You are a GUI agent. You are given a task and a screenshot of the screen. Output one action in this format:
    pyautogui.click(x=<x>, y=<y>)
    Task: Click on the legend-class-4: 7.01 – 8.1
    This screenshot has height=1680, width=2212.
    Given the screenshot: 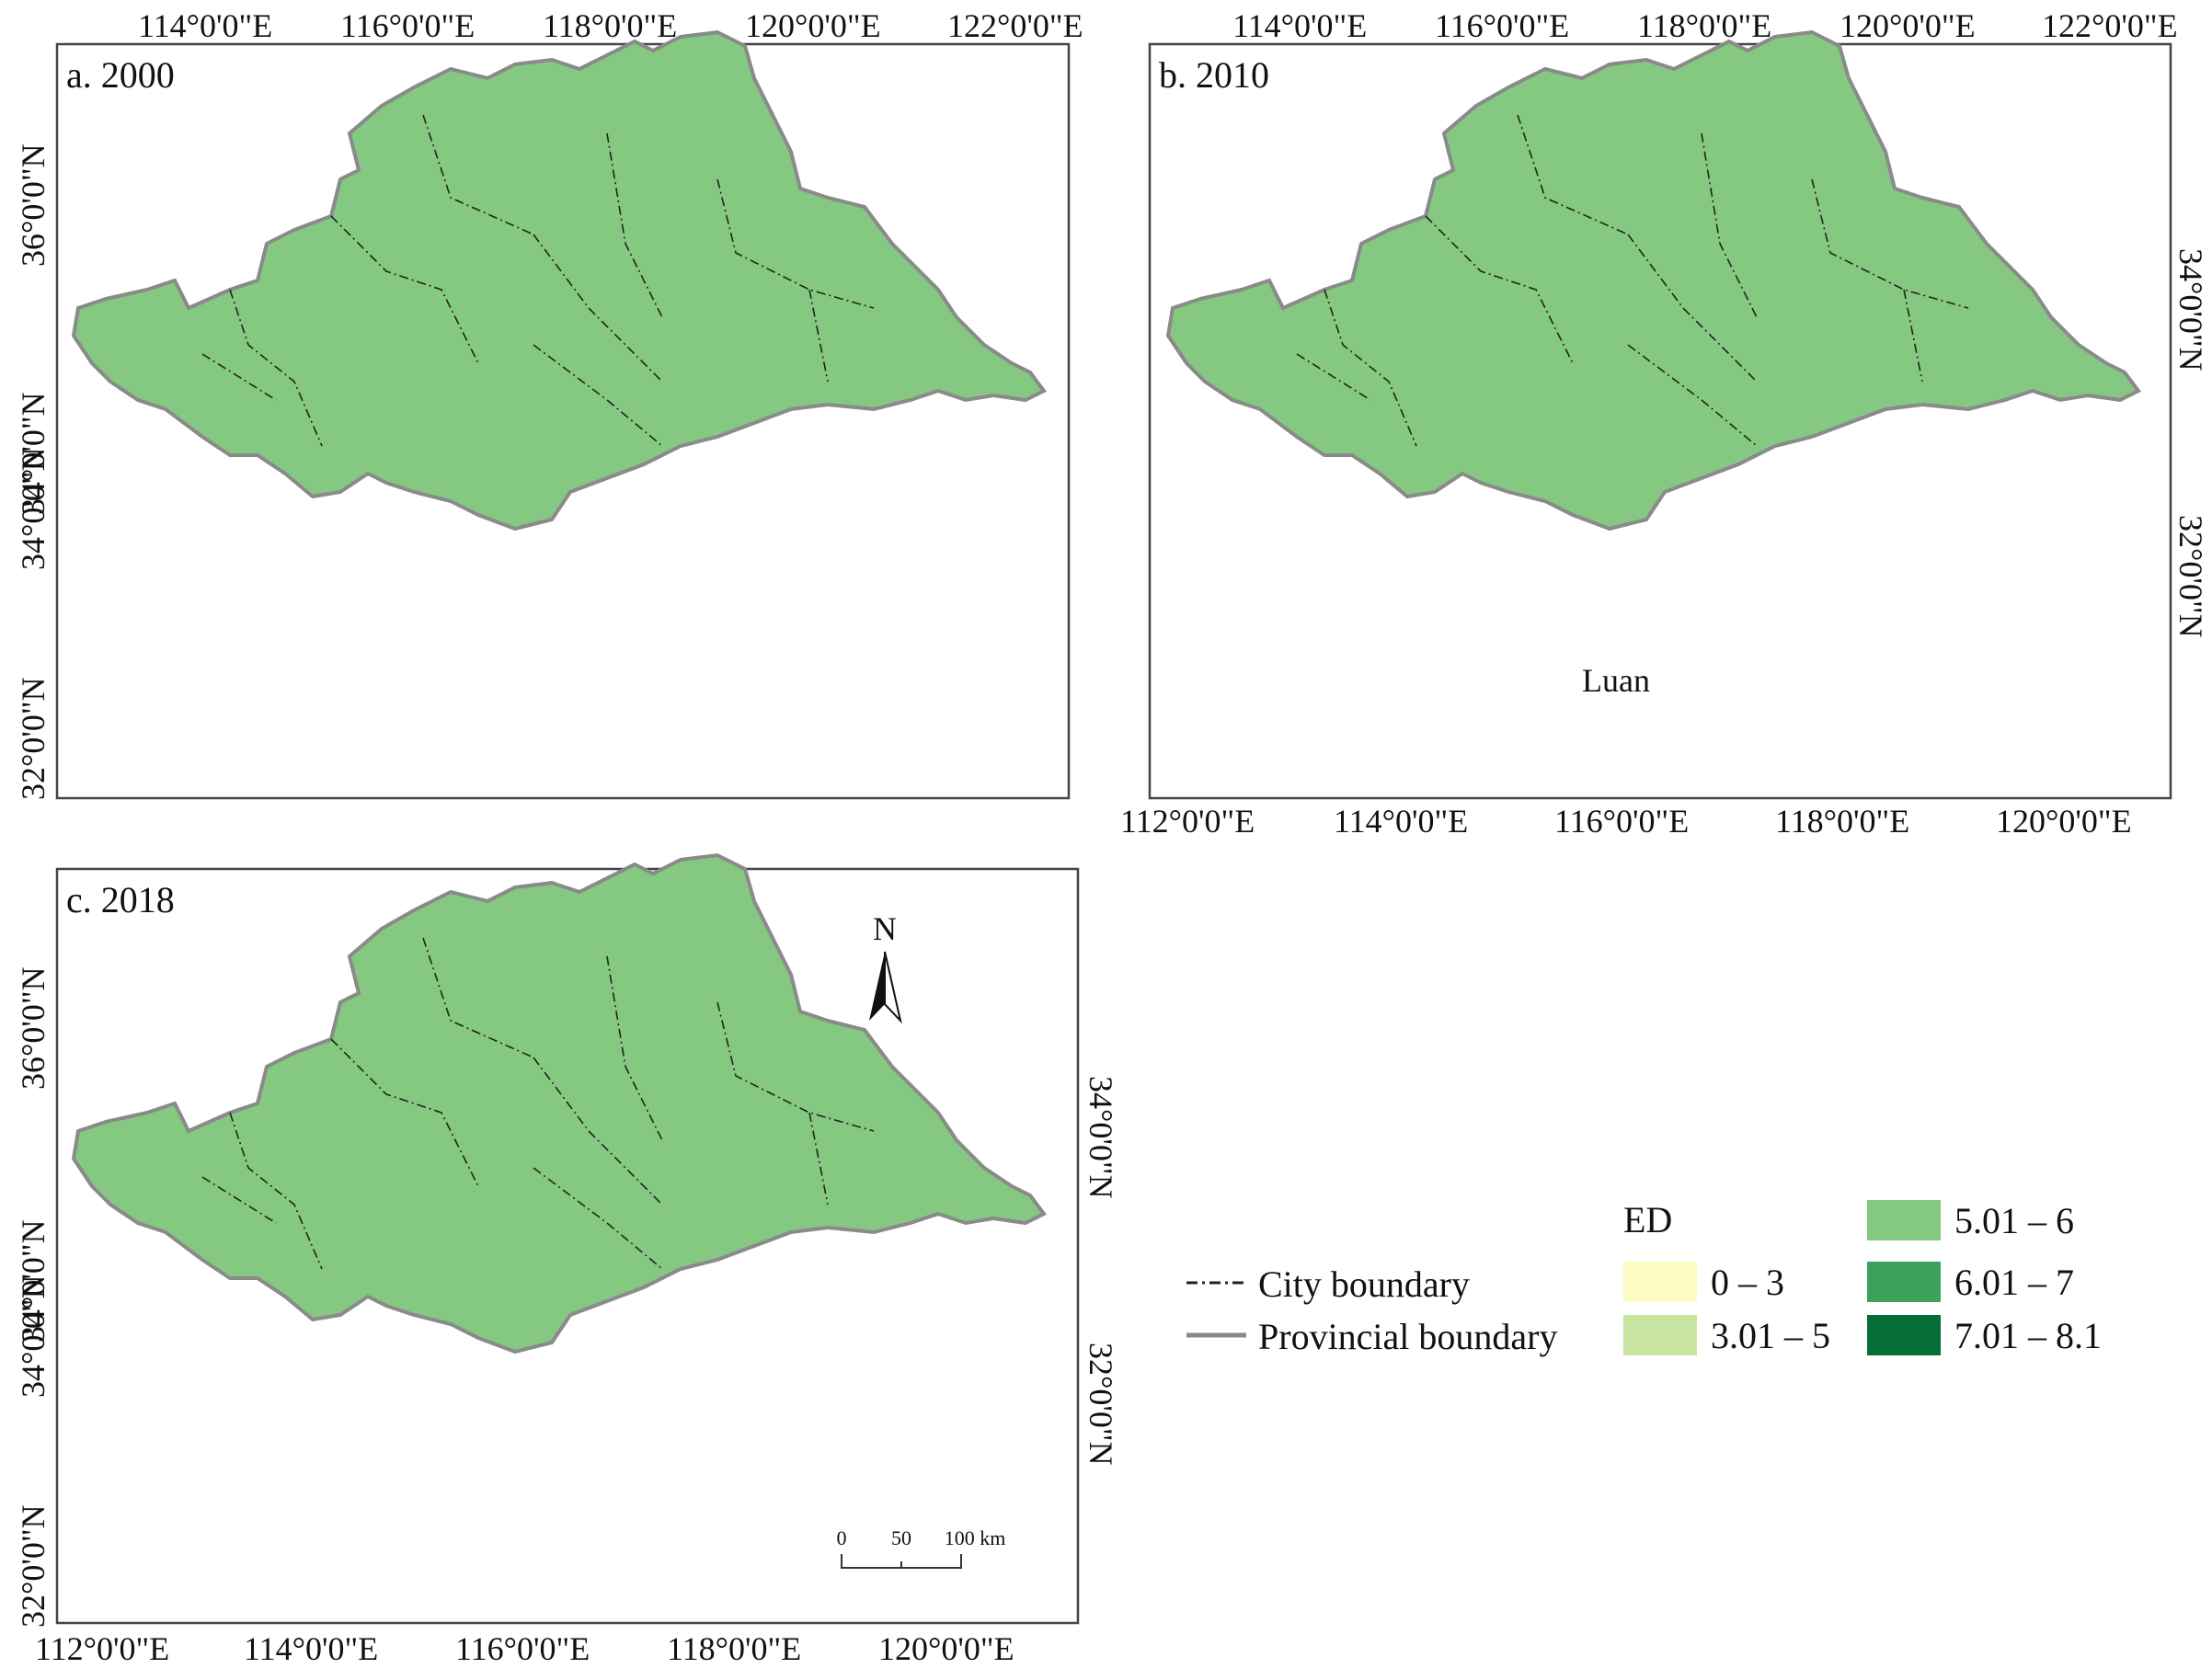 What is the action you would take?
    pyautogui.click(x=1984, y=1335)
    